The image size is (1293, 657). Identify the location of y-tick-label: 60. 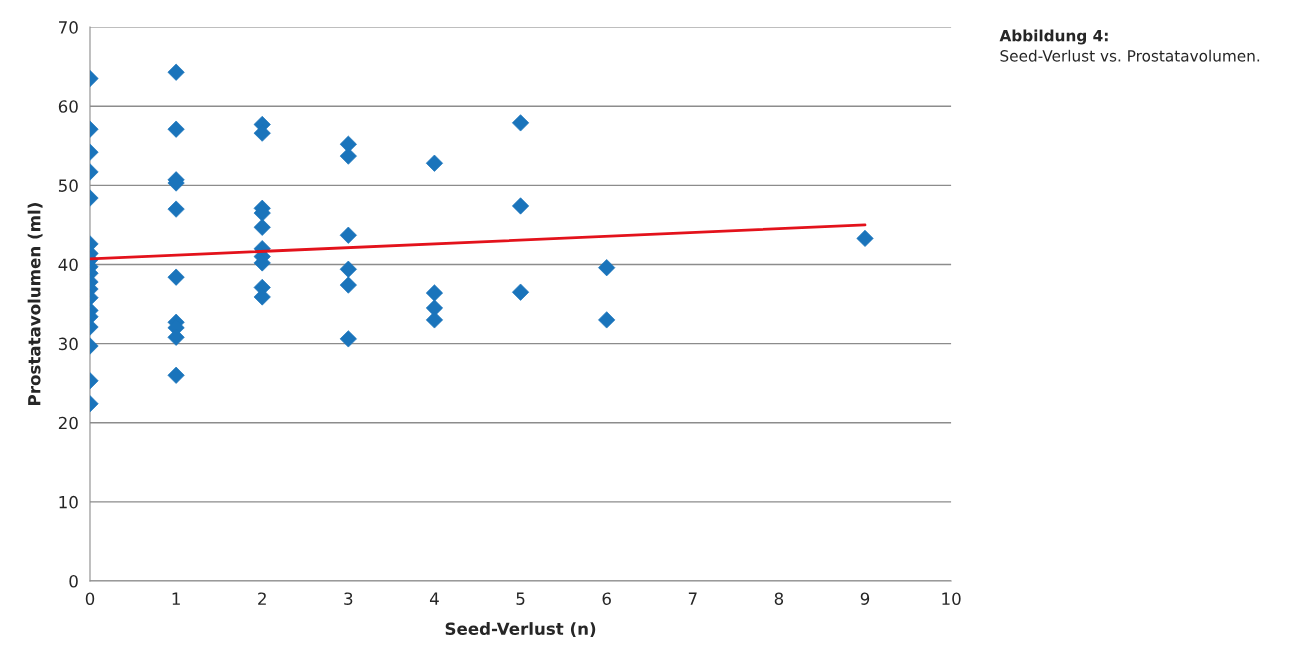
(68, 106).